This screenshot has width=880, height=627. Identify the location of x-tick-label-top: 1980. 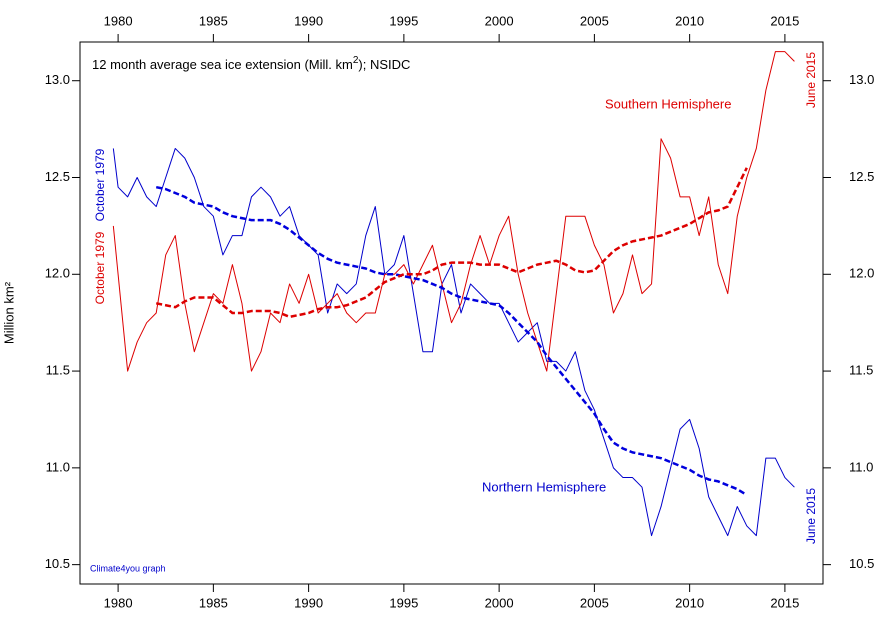
(118, 20).